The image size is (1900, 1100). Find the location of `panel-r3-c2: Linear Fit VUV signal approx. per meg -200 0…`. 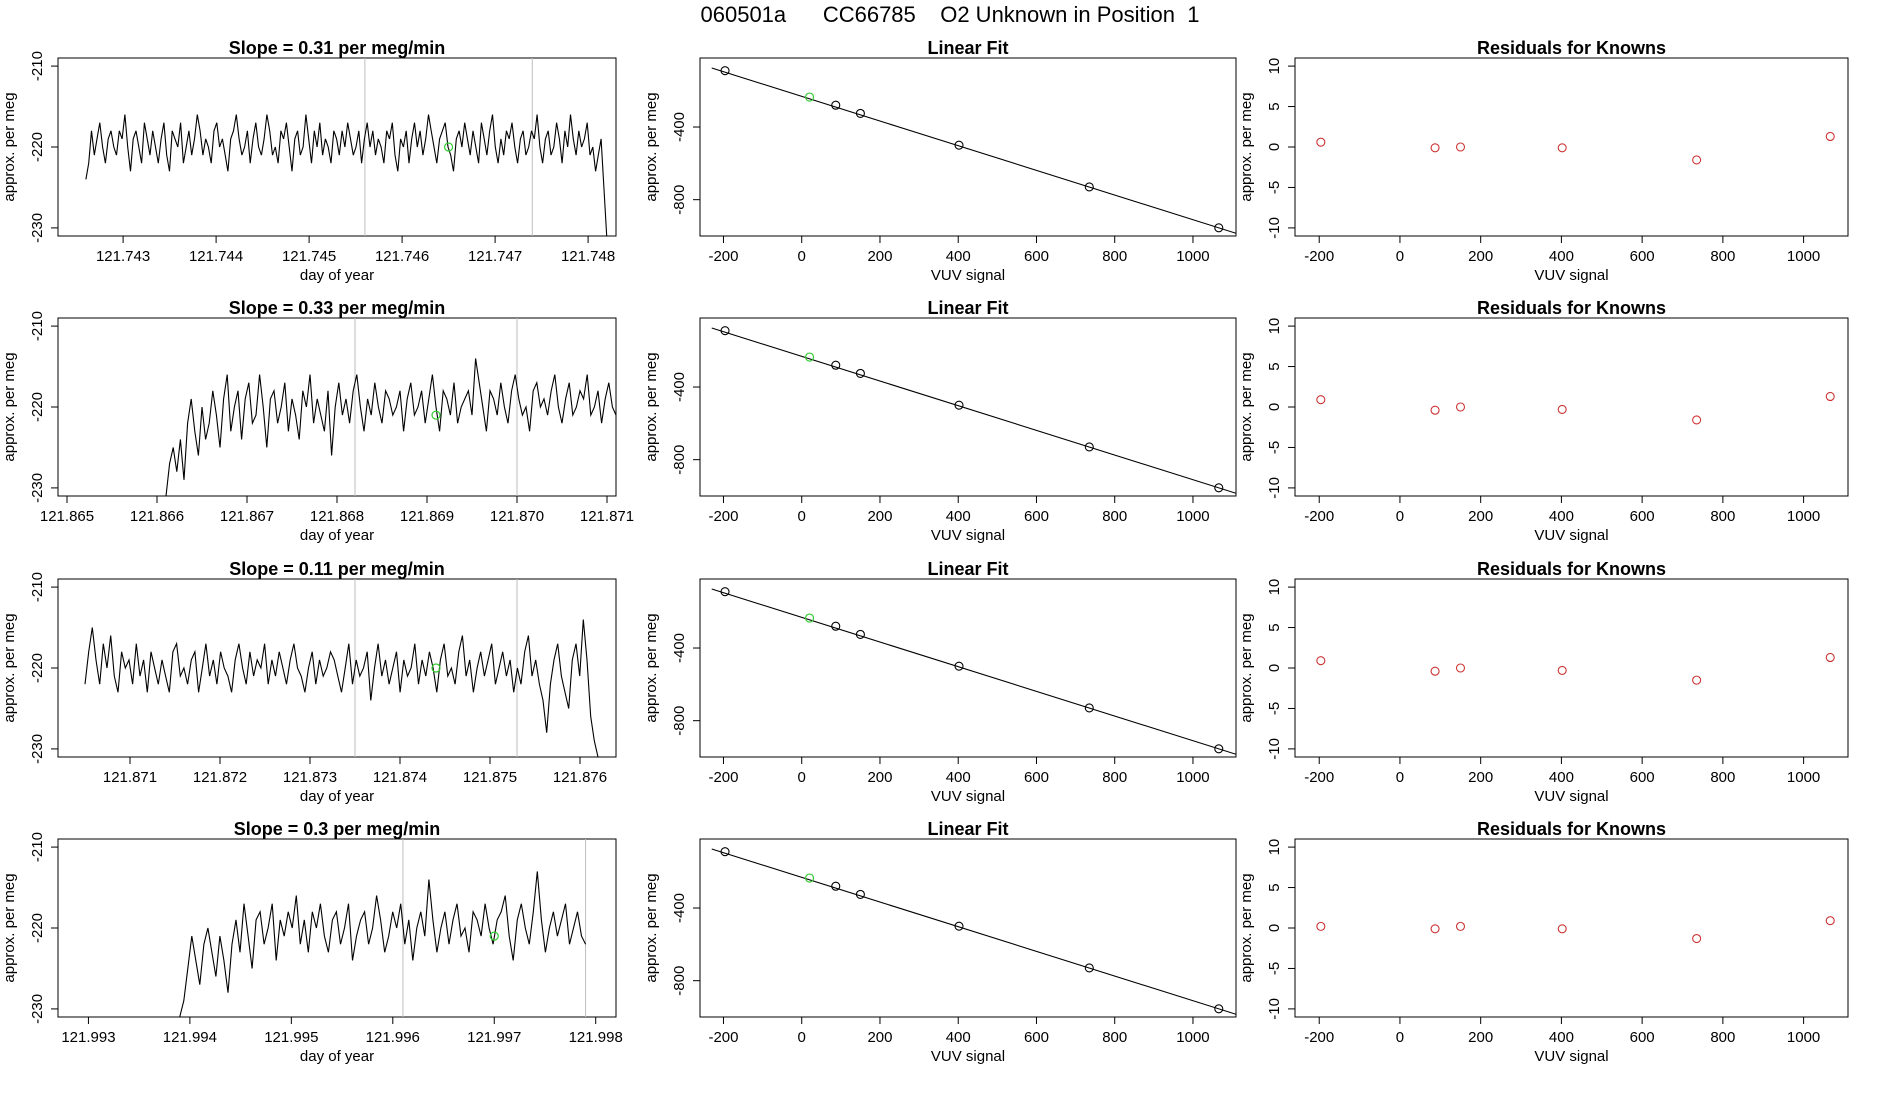

panel-r3-c2: Linear Fit VUV signal approx. per meg -200 0… is located at coordinates (940, 682).